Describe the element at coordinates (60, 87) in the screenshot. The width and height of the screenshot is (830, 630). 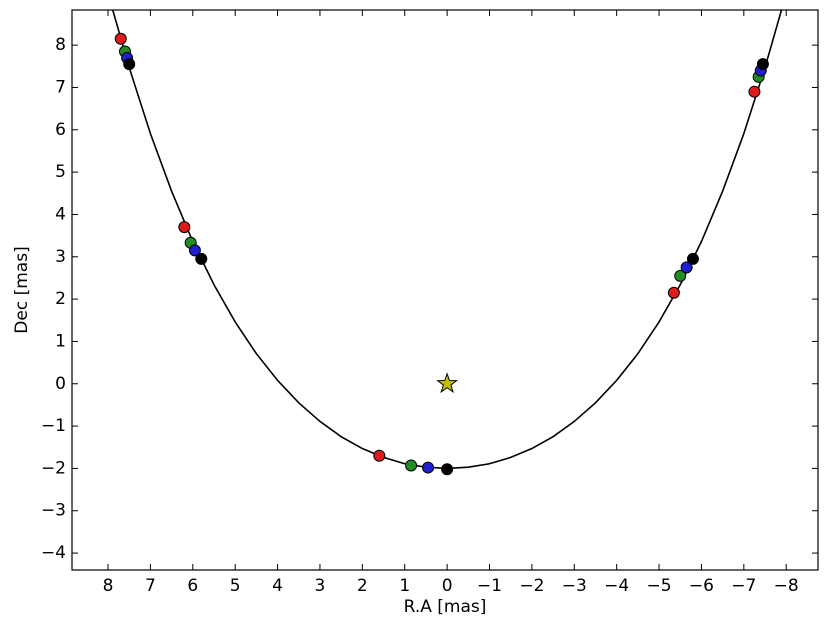
I see `y-tick-label: 7` at that location.